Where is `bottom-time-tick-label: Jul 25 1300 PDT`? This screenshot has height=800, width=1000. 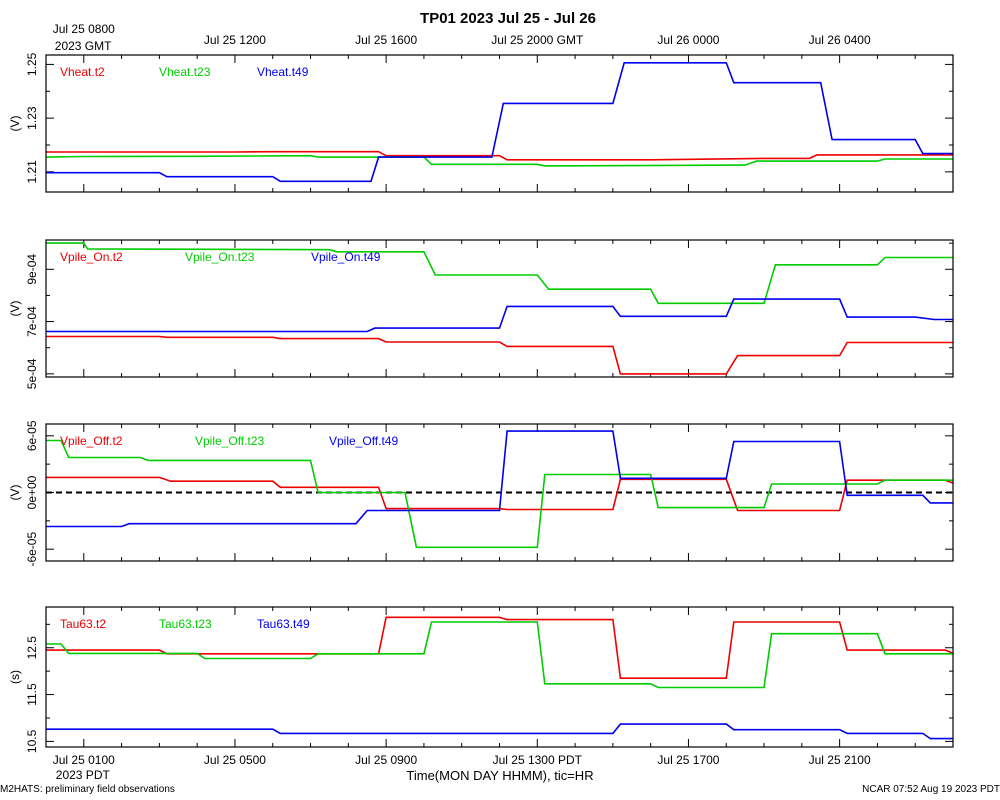 bottom-time-tick-label: Jul 25 1300 PDT is located at coordinates (538, 760).